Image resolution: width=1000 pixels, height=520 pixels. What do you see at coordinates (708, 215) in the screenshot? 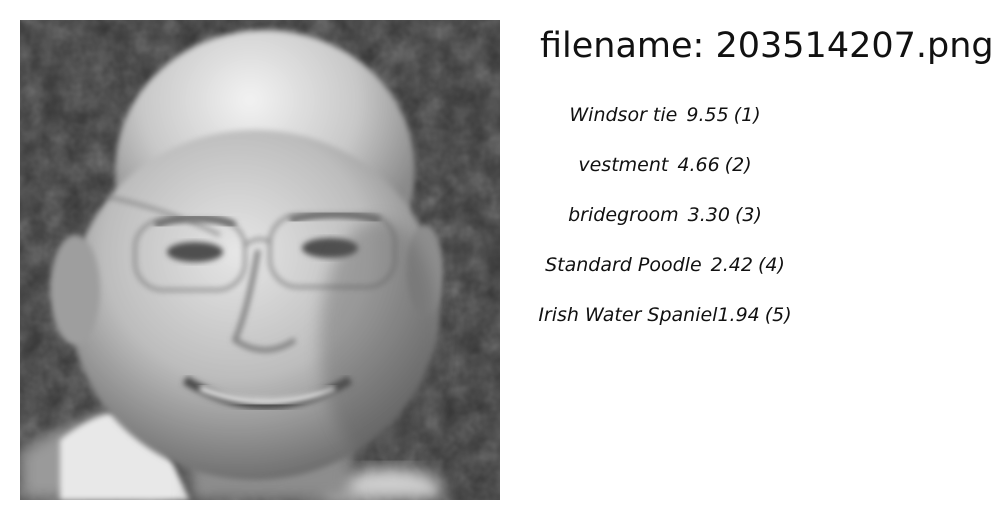
I see `prediction-score: 3.30` at bounding box center [708, 215].